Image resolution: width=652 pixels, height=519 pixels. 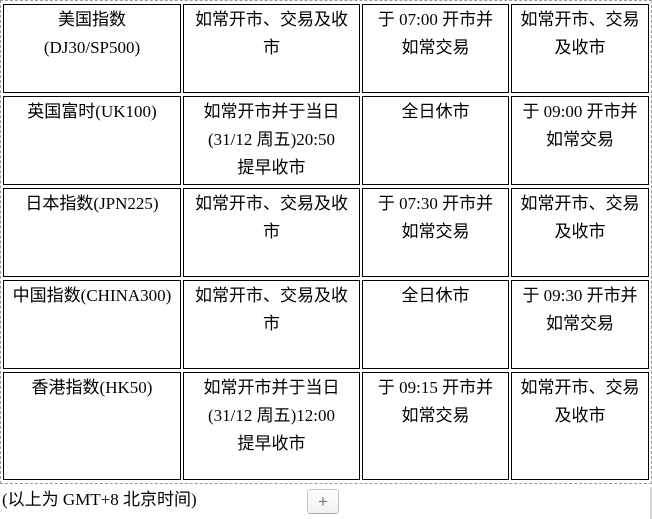 What do you see at coordinates (92, 324) in the screenshot?
I see `instrument-cell: 中国指数(CHINA300)` at bounding box center [92, 324].